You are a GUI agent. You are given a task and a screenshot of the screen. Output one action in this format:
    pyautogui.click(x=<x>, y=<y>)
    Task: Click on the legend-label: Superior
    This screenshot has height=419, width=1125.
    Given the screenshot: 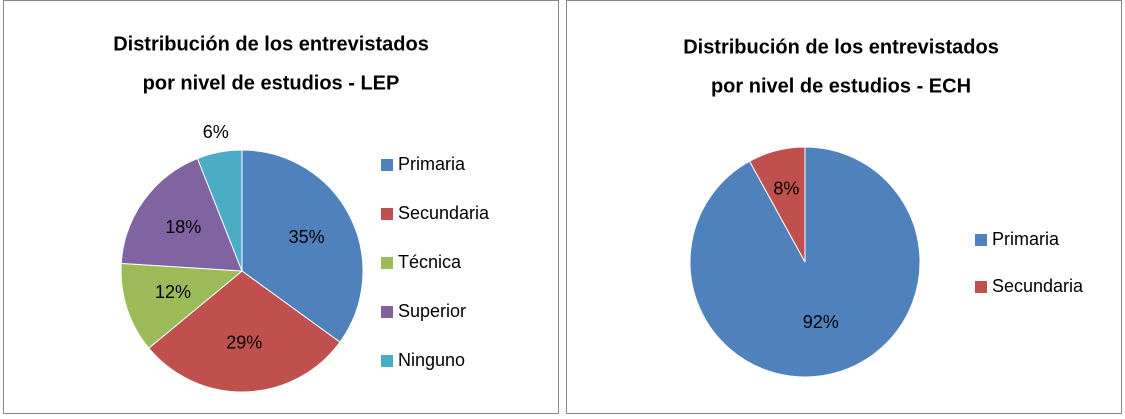 What is the action you would take?
    pyautogui.click(x=432, y=311)
    